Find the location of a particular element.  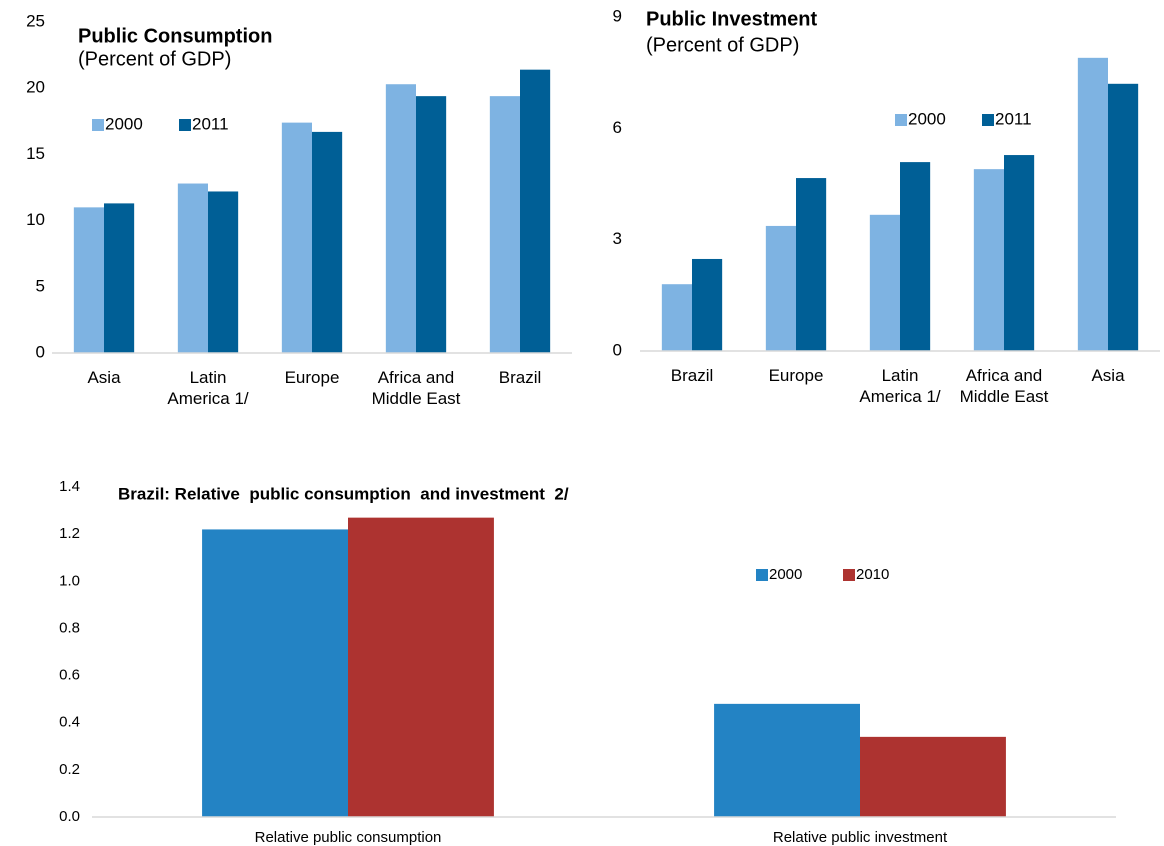

chart-title: Public Consumption is located at coordinates (175, 36).